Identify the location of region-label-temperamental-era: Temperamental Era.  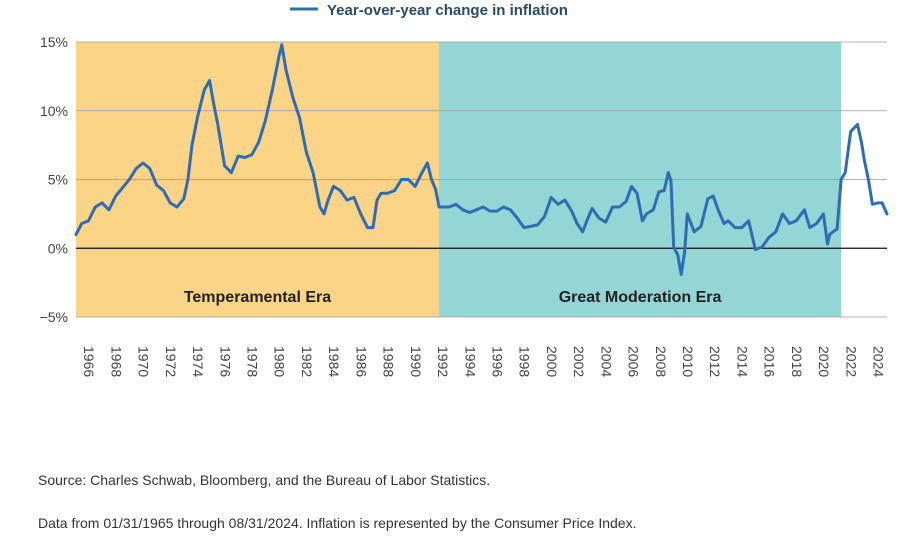
(257, 297).